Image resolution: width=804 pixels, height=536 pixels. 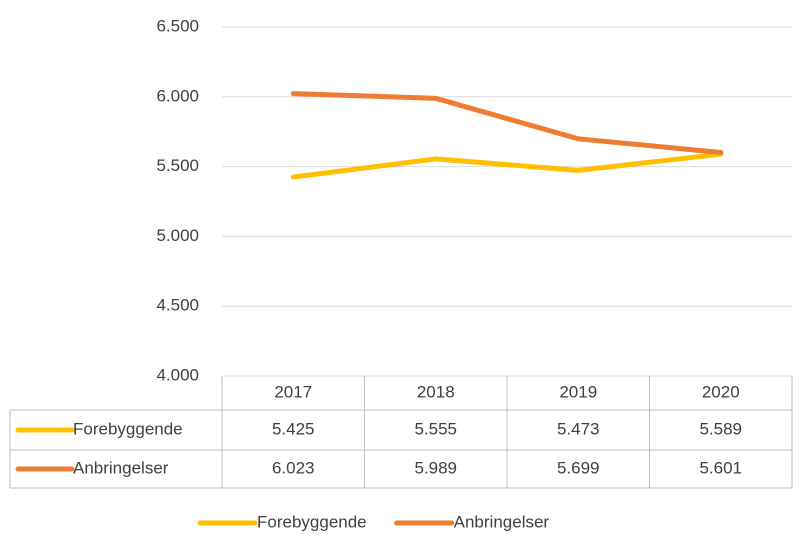 I want to click on table-cell: 5.555, so click(x=435, y=428).